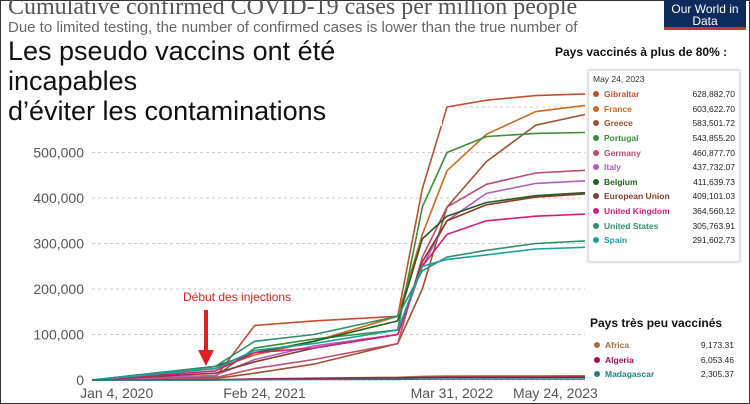  I want to click on legend-country-name: Madagascar, so click(630, 374).